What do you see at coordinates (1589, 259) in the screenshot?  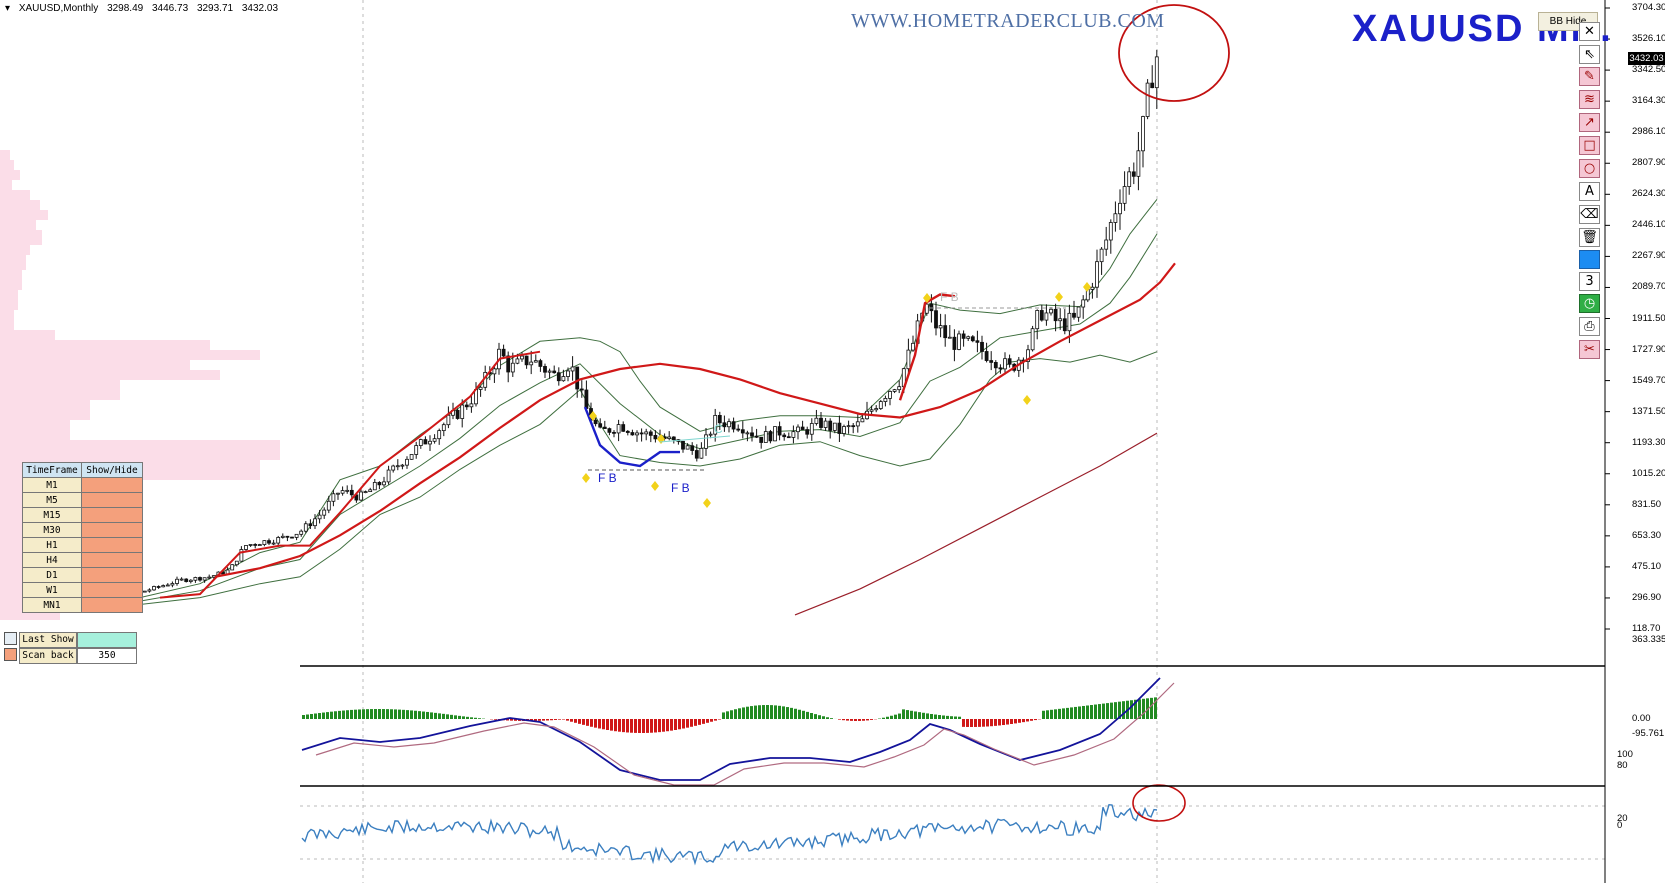 I see `color-swatch` at bounding box center [1589, 259].